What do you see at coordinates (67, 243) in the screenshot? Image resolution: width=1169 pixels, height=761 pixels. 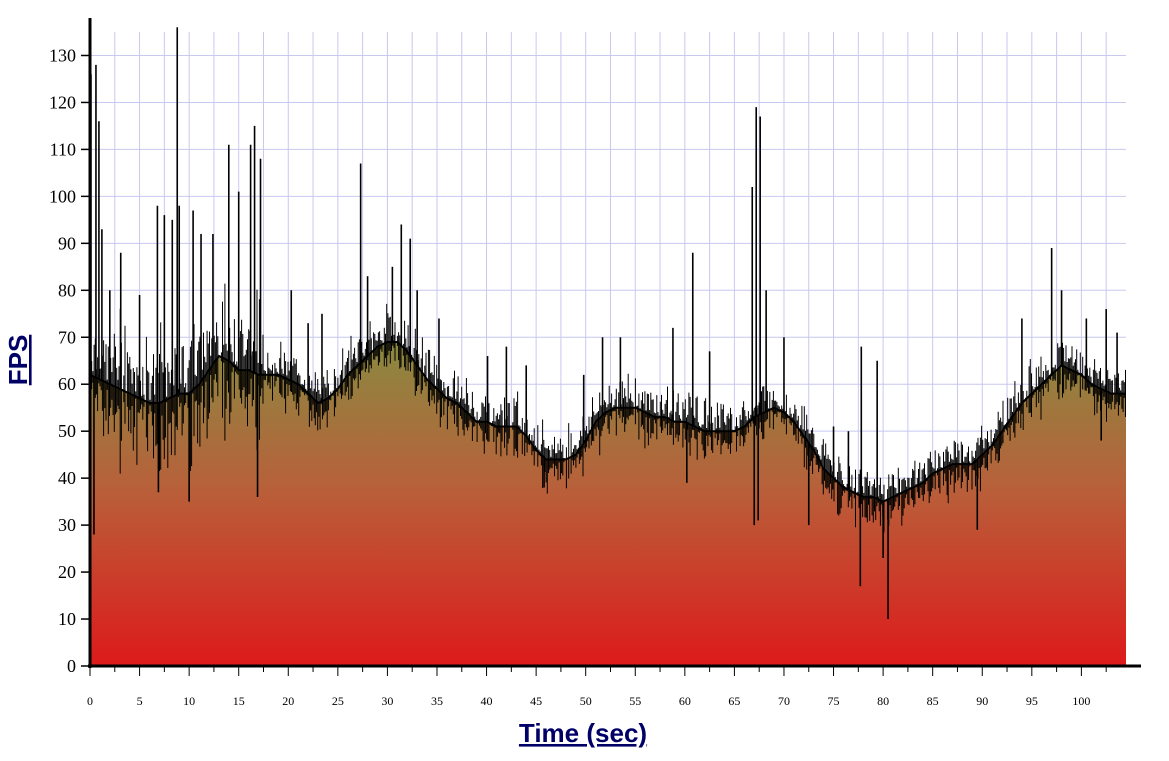 I see `y-tick-label: 90` at bounding box center [67, 243].